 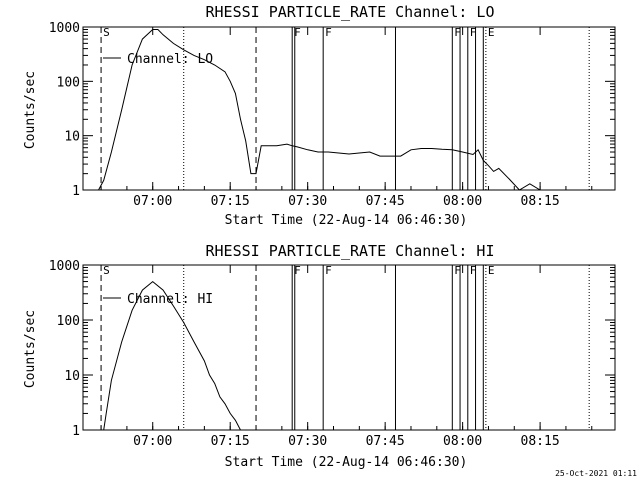 I want to click on chart-title: RHESSI PARTICLE_RATE Channel: LO, so click(x=350, y=12).